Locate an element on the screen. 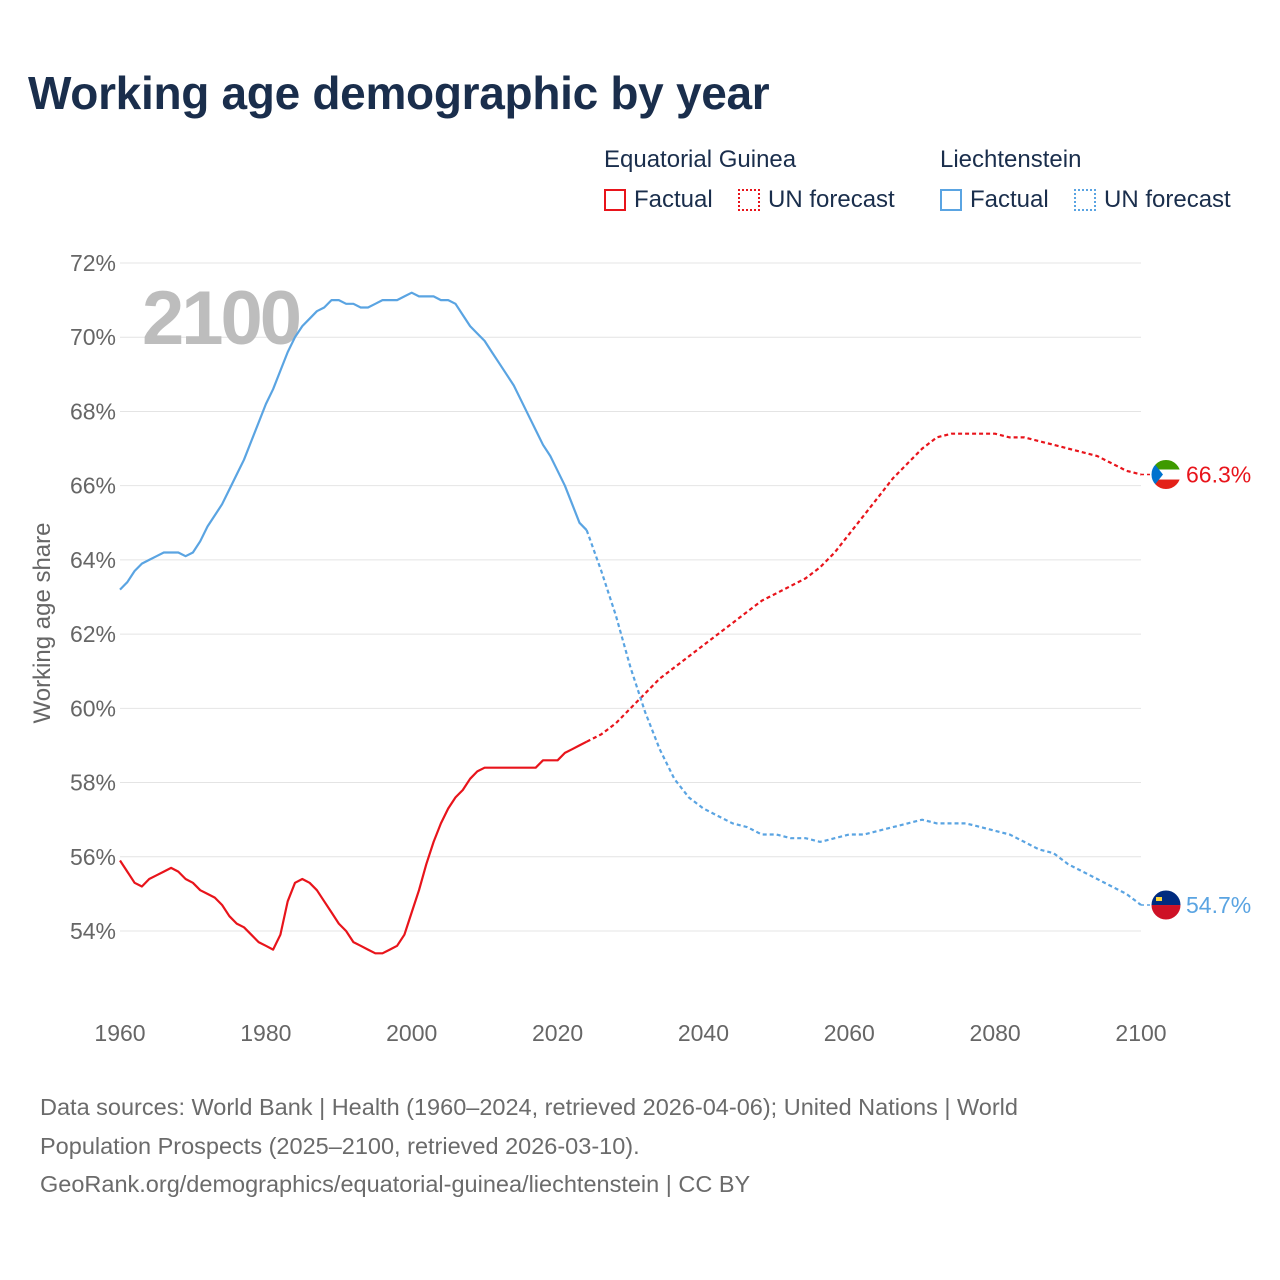 Image resolution: width=1280 pixels, height=1280 pixels. legend-swatch-li-factual is located at coordinates (951, 200).